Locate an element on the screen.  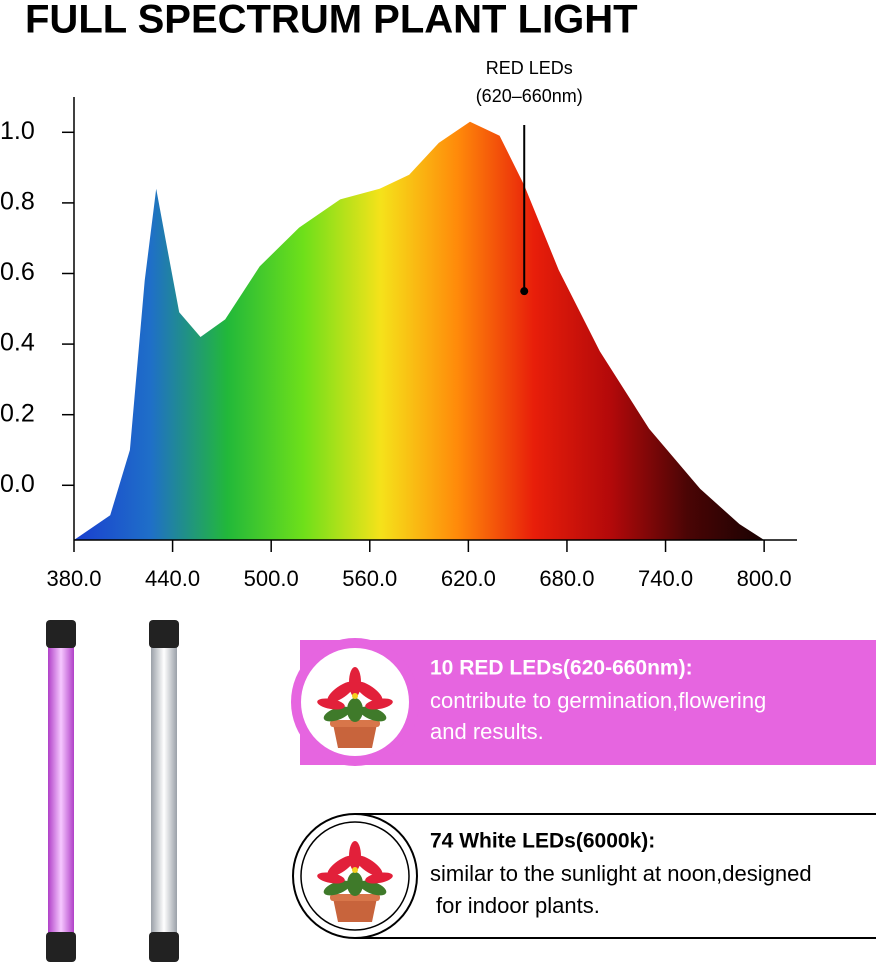
y-tick-label: 0.4 is located at coordinates (17, 343).